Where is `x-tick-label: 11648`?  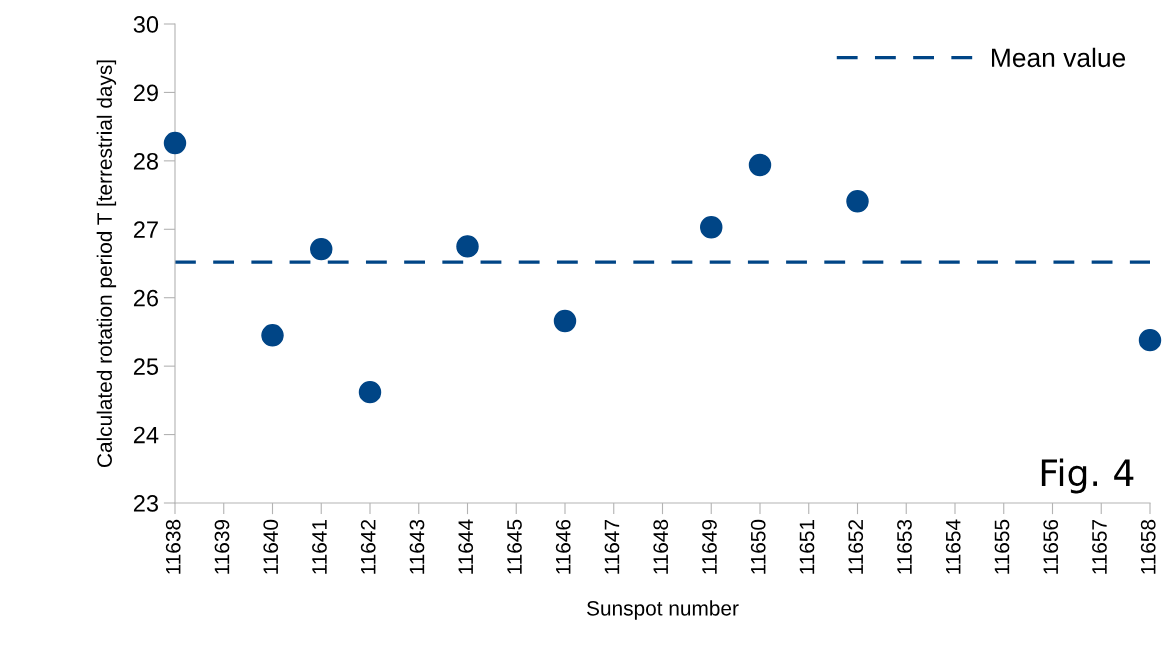
x-tick-label: 11648 is located at coordinates (661, 546).